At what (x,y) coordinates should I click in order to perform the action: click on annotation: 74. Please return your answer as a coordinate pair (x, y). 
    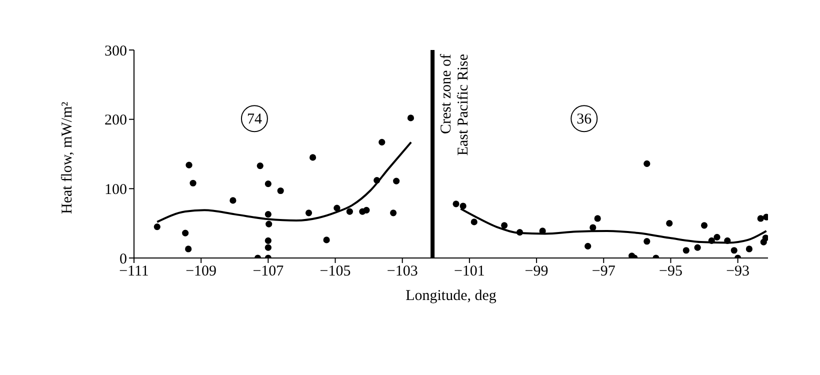
    Looking at the image, I should click on (254, 120).